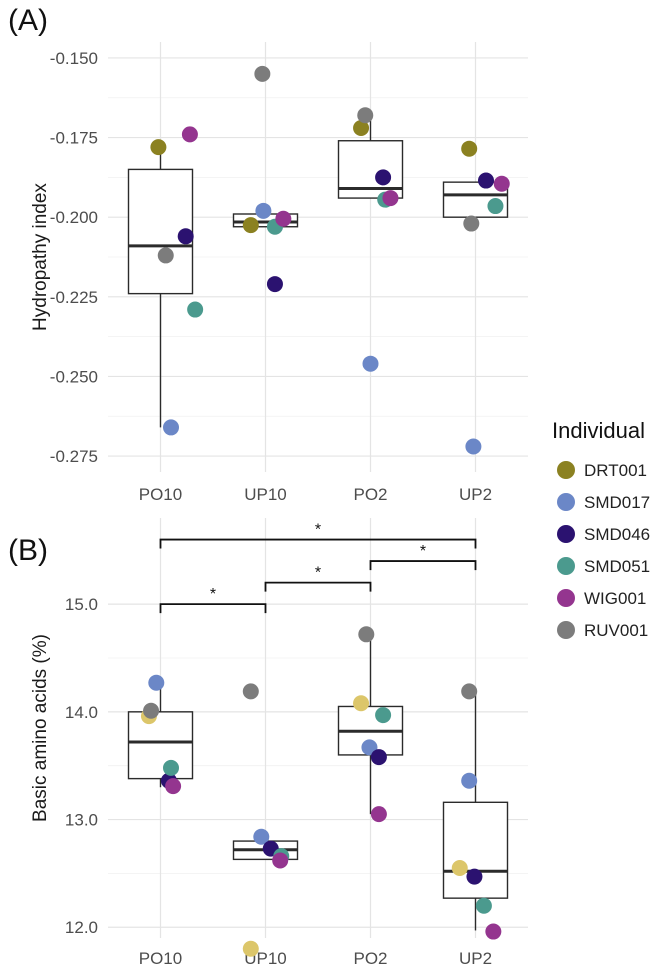 The height and width of the screenshot is (973, 664). Describe the element at coordinates (74, 376) in the screenshot. I see `panel-a-ytick-label: -0.250` at that location.